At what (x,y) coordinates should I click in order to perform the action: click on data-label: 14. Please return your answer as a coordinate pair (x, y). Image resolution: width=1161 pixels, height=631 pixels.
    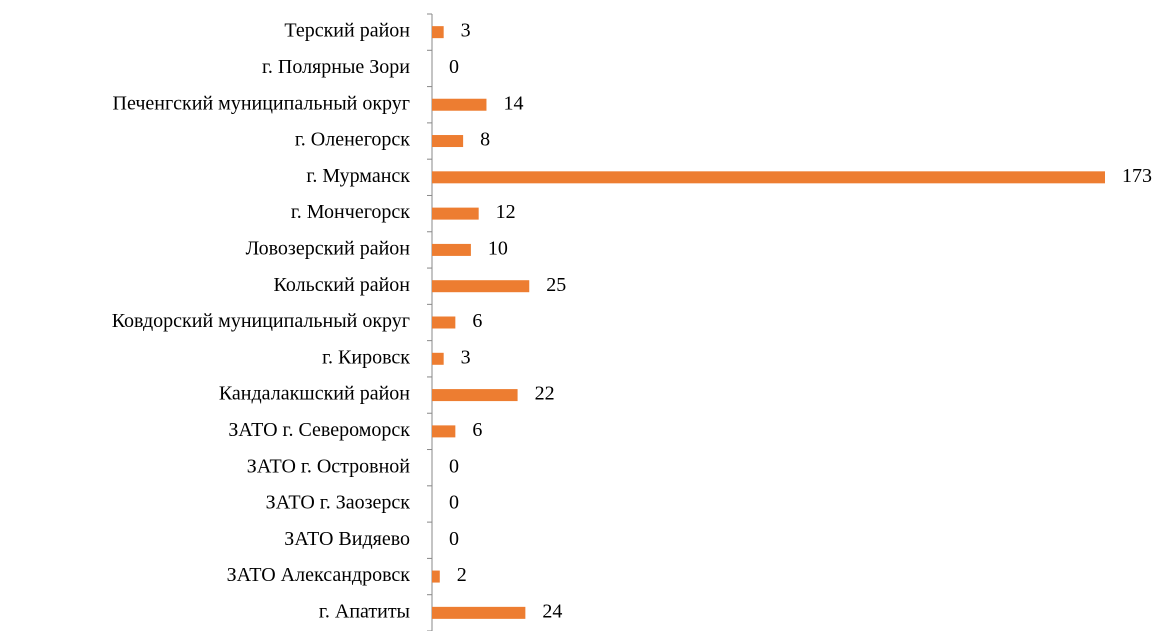
    Looking at the image, I should click on (513, 103).